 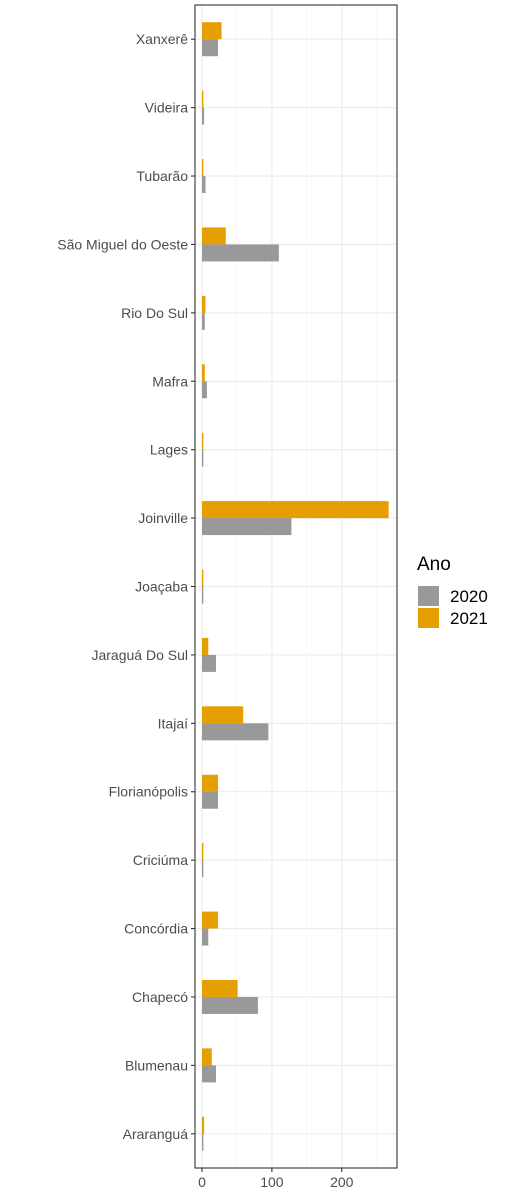 I want to click on legend: Ano 2020 2021, so click(x=452, y=591).